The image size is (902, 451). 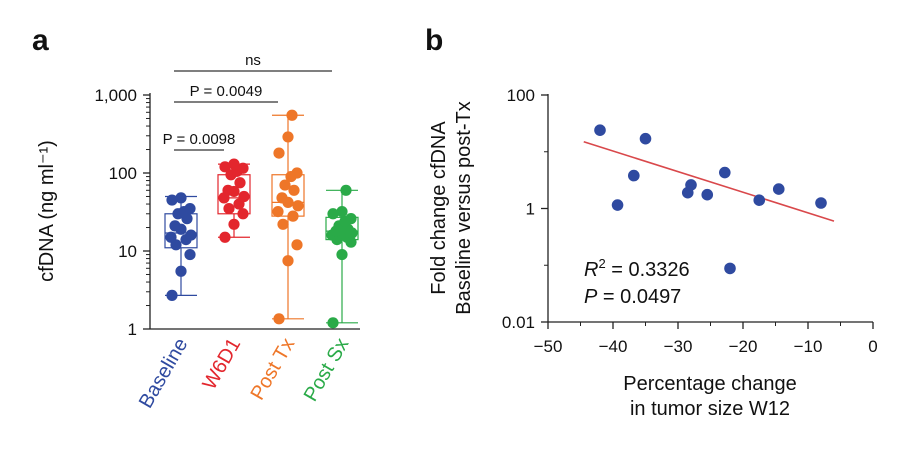 What do you see at coordinates (710, 409) in the screenshot?
I see `b-x-axis-title-line2: in tumor size W12` at bounding box center [710, 409].